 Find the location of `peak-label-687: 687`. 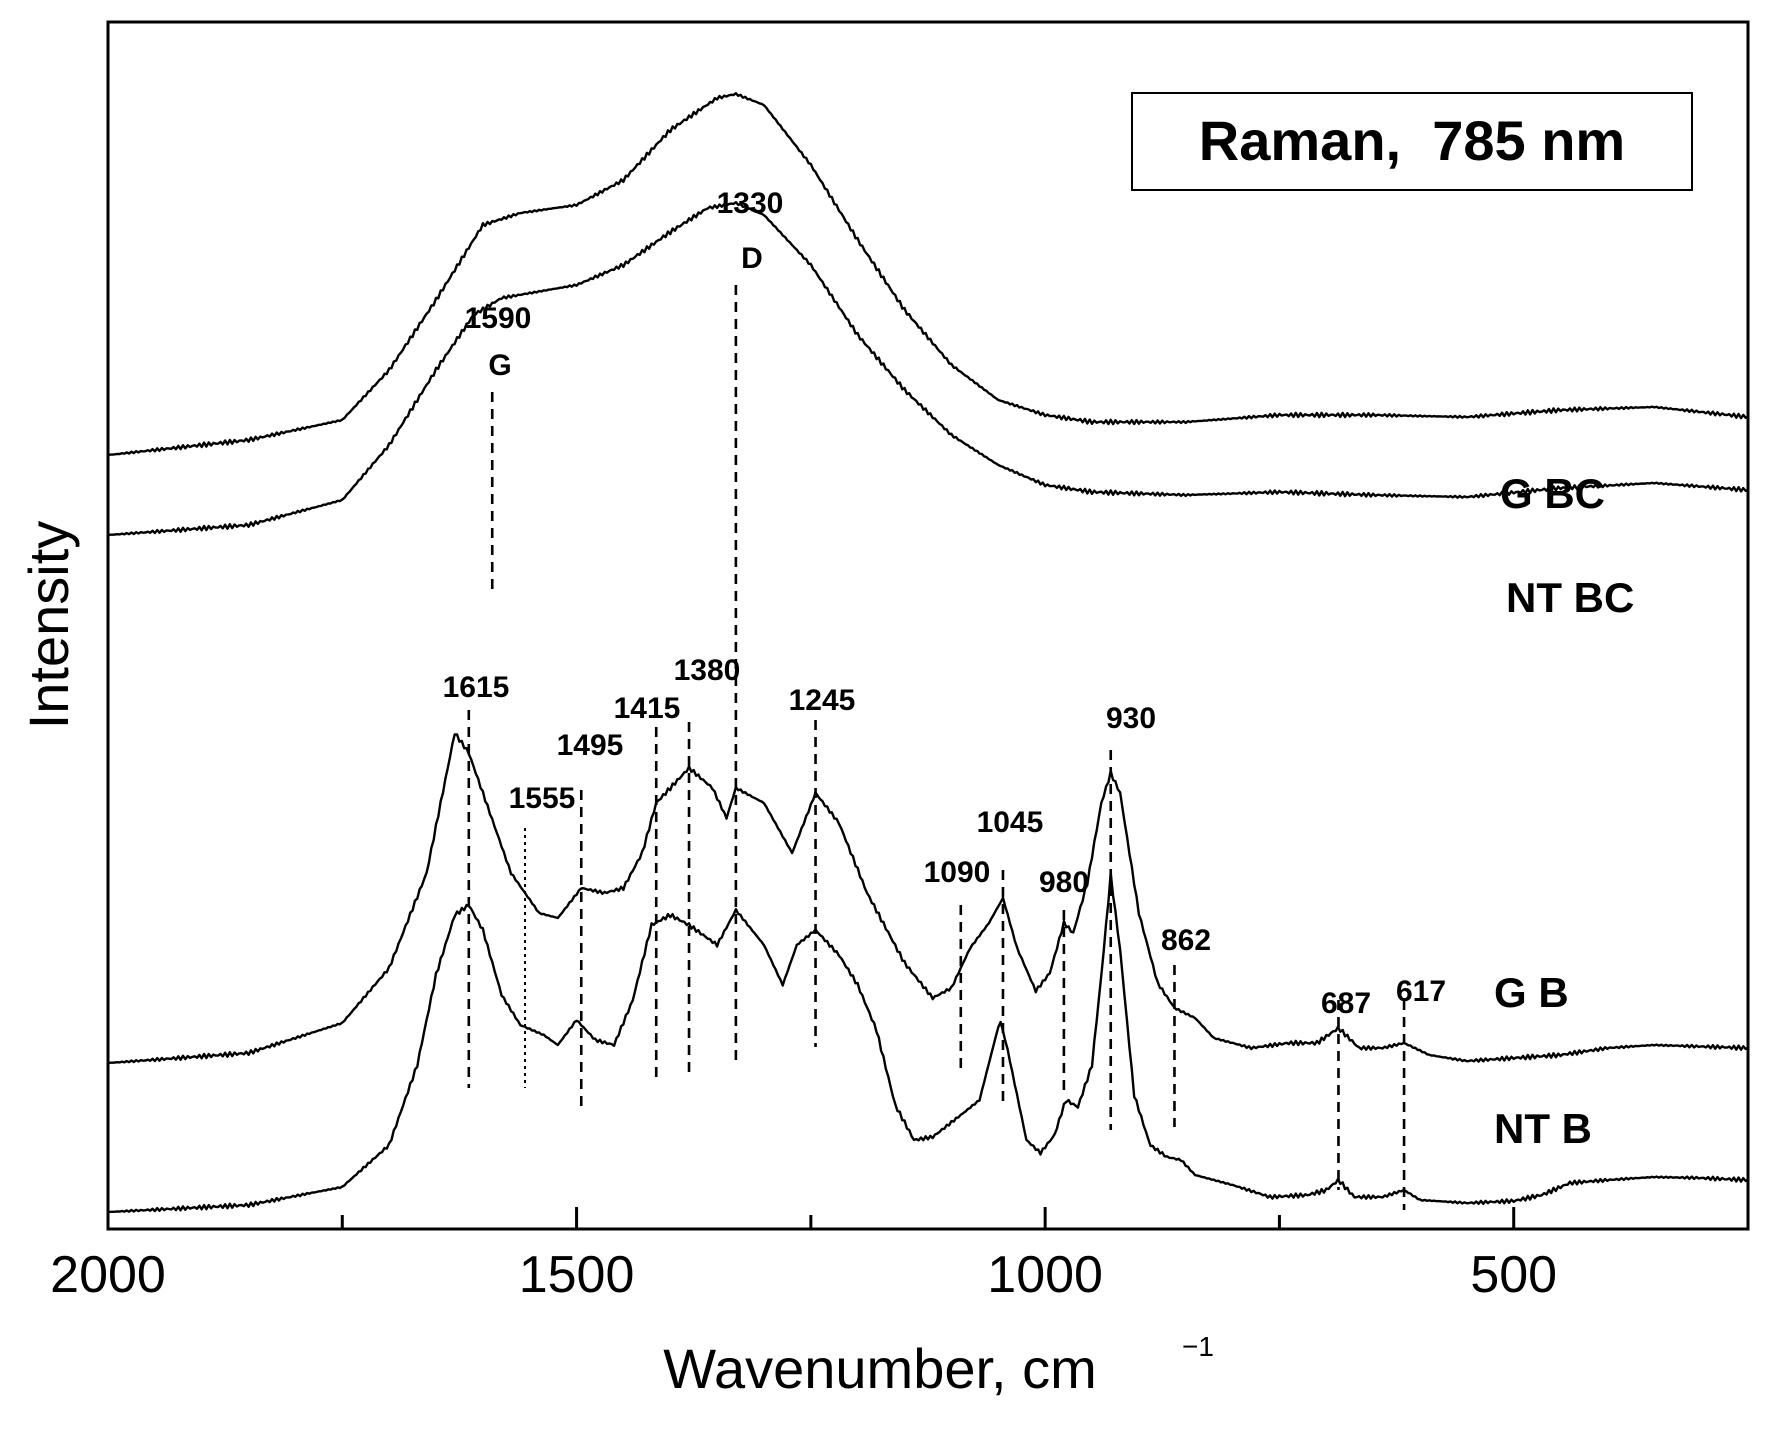

peak-label-687: 687 is located at coordinates (1346, 1003).